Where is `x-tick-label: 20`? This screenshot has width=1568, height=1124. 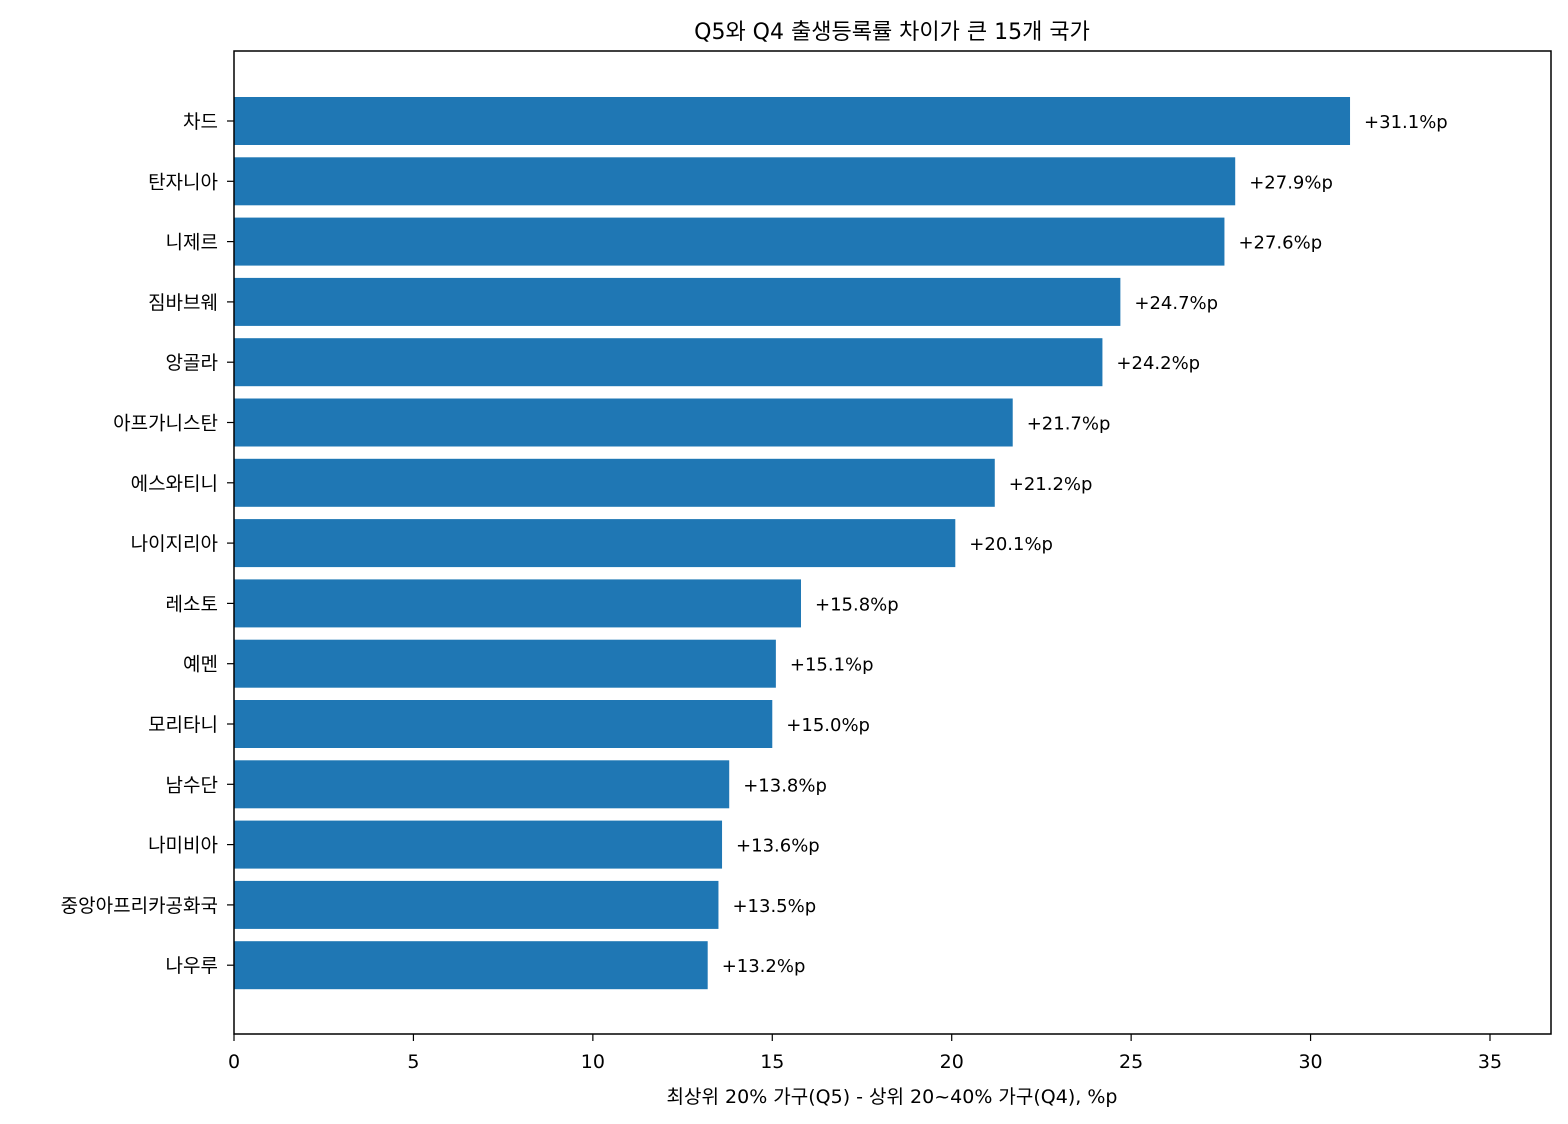
x-tick-label: 20 is located at coordinates (952, 1062).